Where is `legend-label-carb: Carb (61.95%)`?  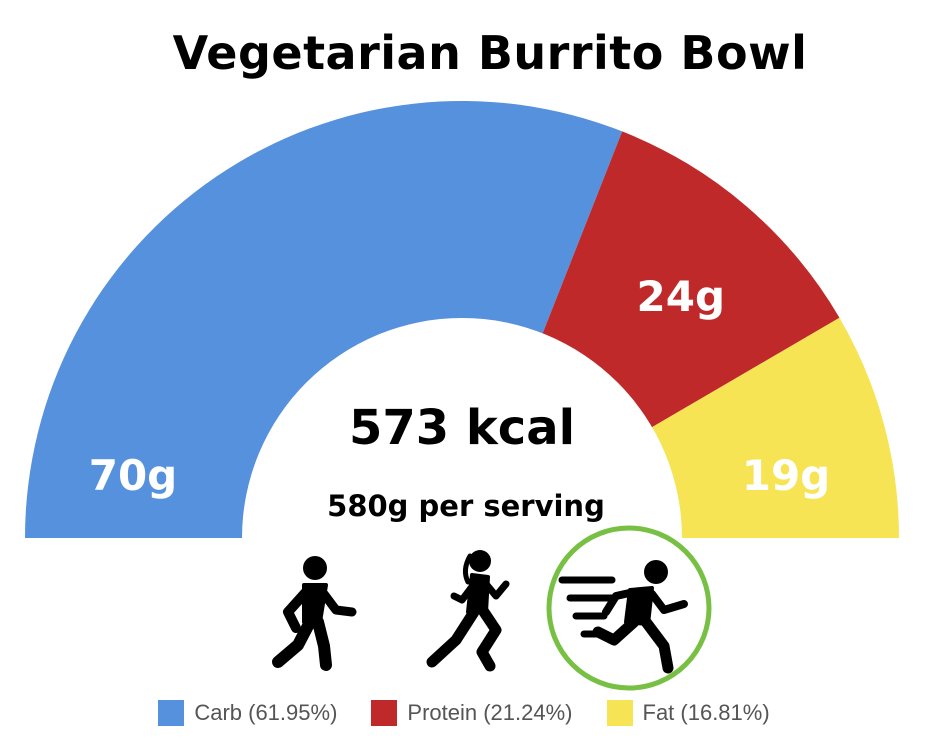 legend-label-carb: Carb (61.95%) is located at coordinates (266, 712).